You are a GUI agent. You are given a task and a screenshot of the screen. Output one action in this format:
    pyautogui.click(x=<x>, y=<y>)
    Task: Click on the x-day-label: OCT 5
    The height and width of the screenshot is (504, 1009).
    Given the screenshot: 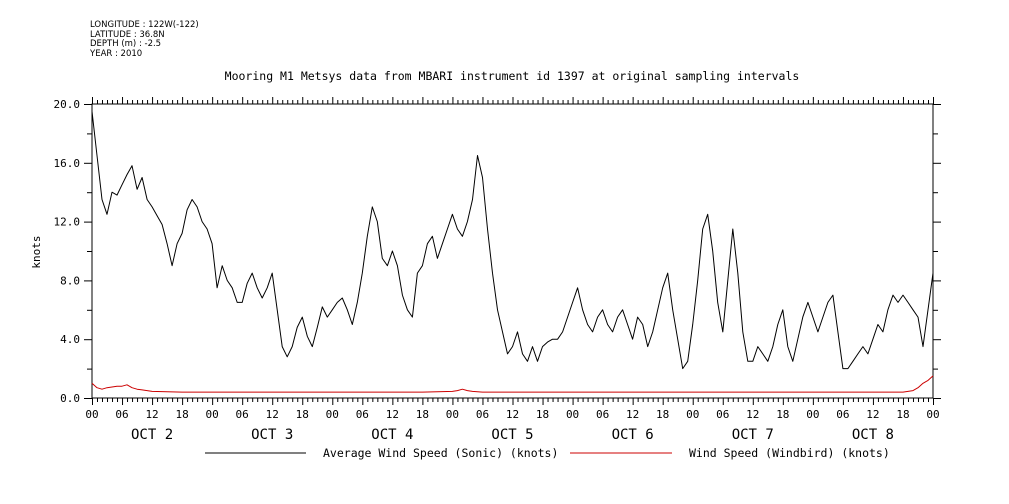 What is the action you would take?
    pyautogui.click(x=512, y=435)
    